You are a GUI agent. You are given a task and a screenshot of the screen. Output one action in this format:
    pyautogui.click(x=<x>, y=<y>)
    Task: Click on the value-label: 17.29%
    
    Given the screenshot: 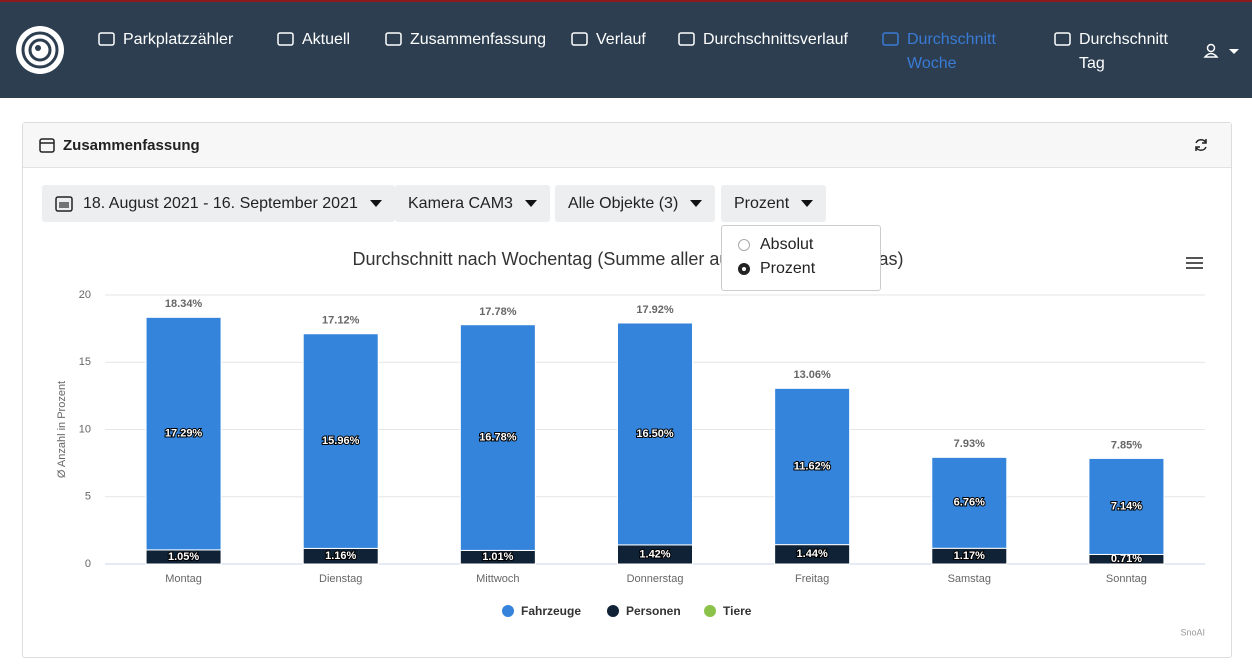 What is the action you would take?
    pyautogui.click(x=184, y=434)
    